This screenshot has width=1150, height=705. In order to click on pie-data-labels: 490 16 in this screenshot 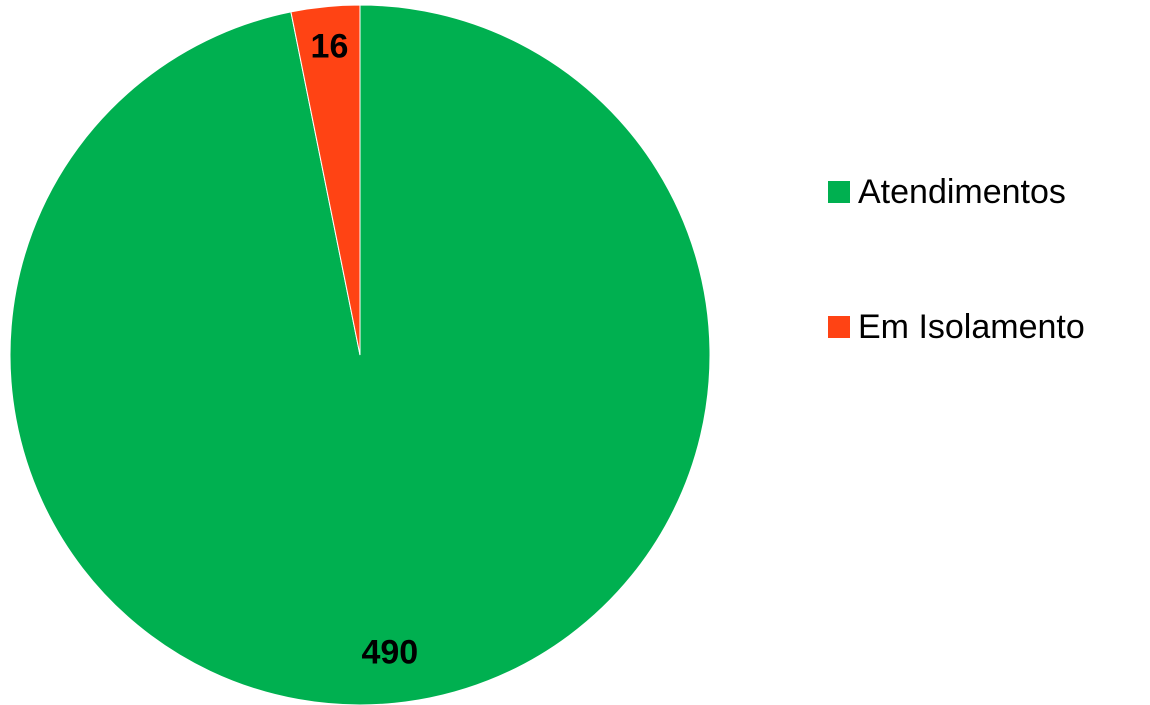, I will do `click(365, 350)`.